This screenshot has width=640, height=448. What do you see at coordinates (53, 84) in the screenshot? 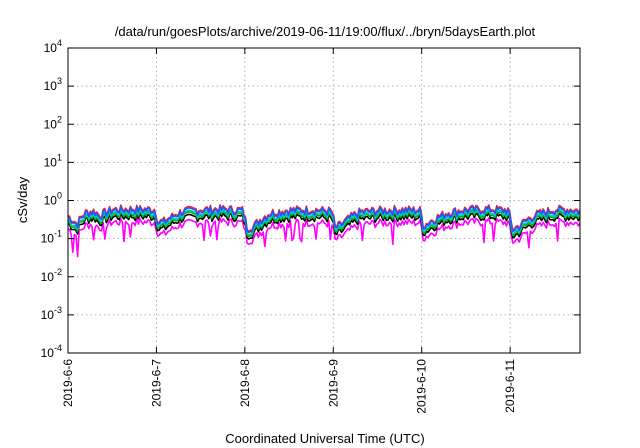
I see `y-tick-label: 10³` at bounding box center [53, 84].